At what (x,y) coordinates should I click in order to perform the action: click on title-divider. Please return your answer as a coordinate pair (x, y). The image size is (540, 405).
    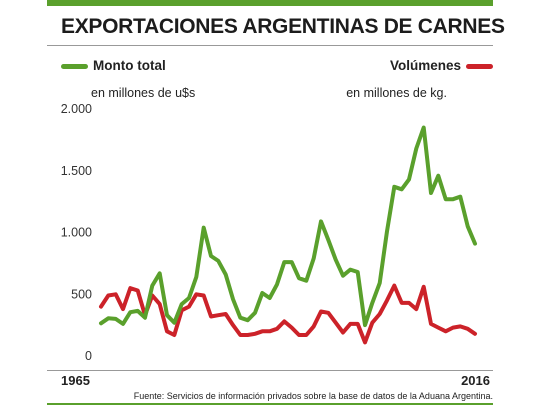
    Looking at the image, I should click on (270, 45).